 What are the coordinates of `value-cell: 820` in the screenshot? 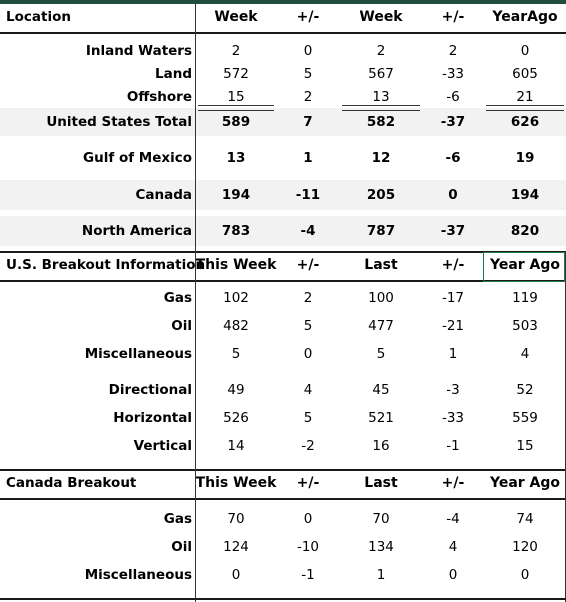 It's located at (525, 231).